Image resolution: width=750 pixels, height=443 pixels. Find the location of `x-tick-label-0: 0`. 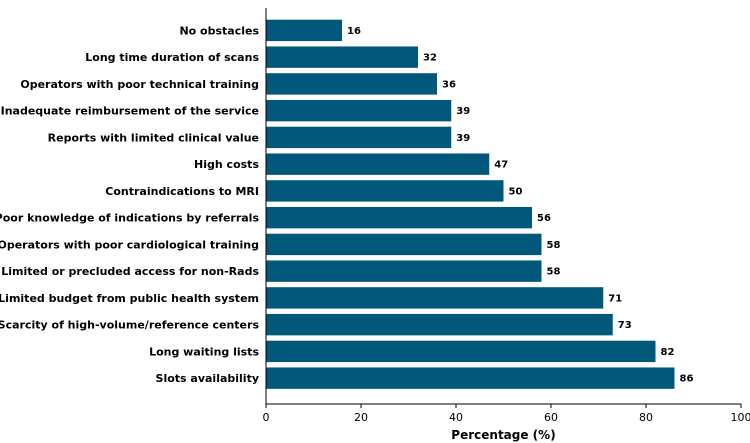

x-tick-label-0: 0 is located at coordinates (266, 417).